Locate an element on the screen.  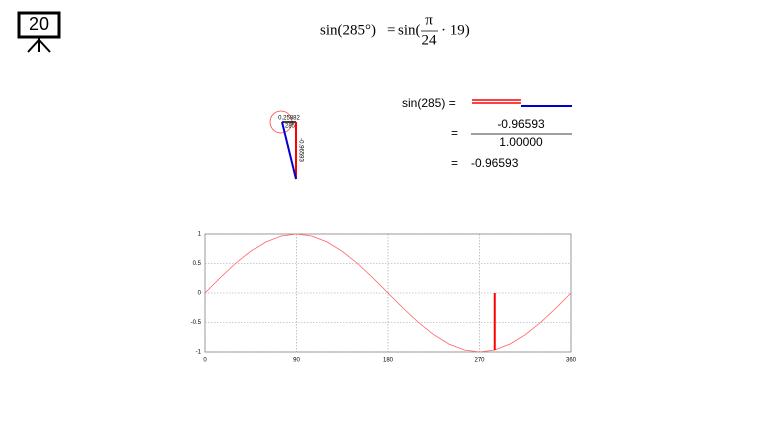
equation-result: -0.96593 is located at coordinates (495, 163).